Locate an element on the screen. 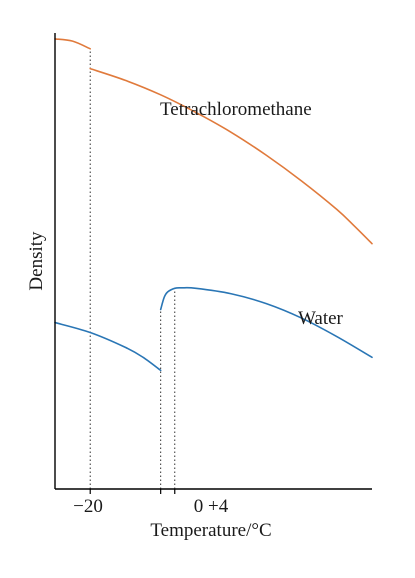  series-label-tetrachloromethane: Tetrachloromethane is located at coordinates (236, 109).